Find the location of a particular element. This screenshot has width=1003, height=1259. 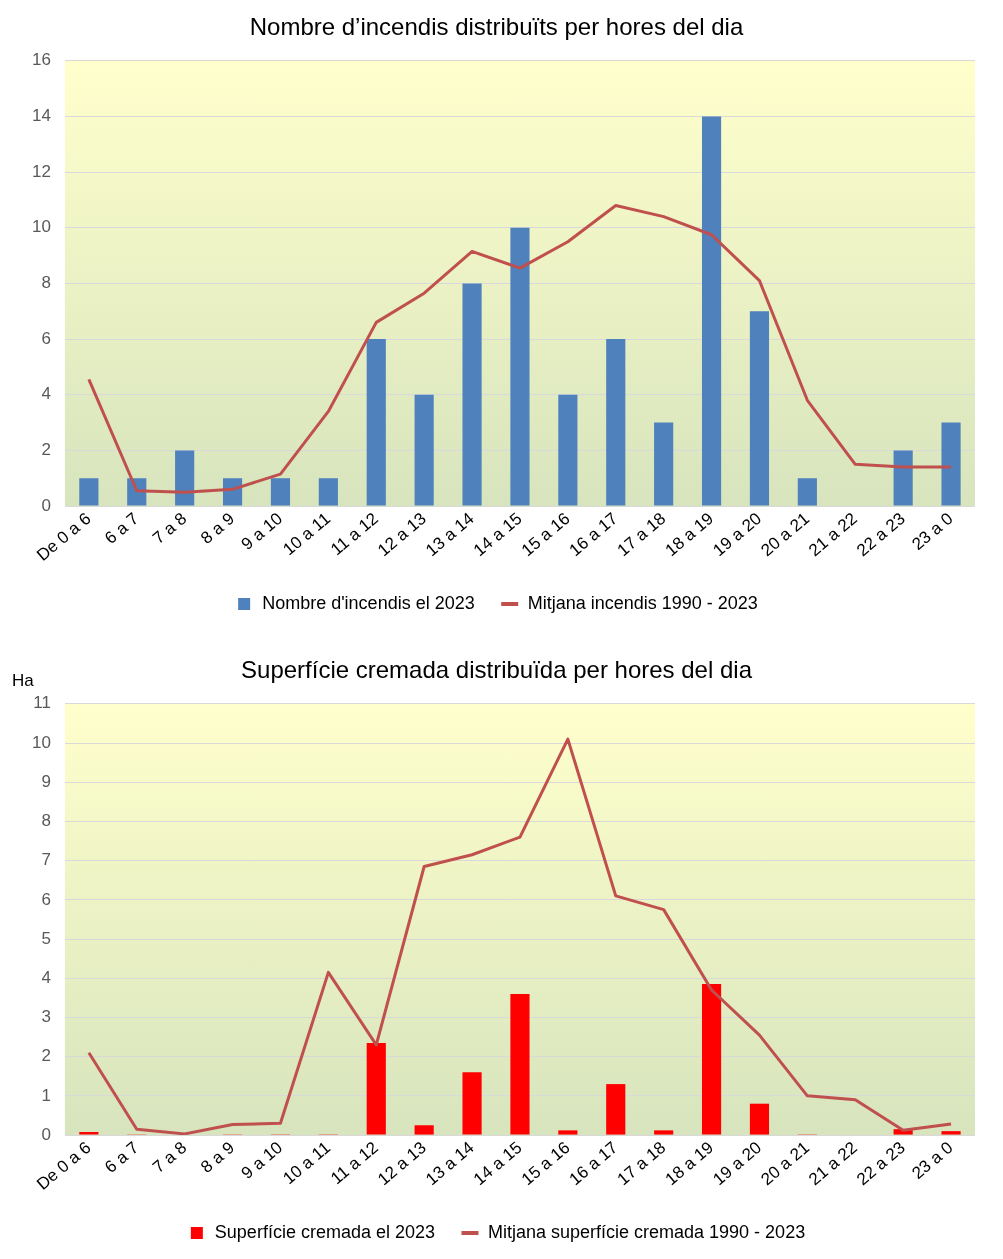

y-tick-label: 14 is located at coordinates (41, 116).